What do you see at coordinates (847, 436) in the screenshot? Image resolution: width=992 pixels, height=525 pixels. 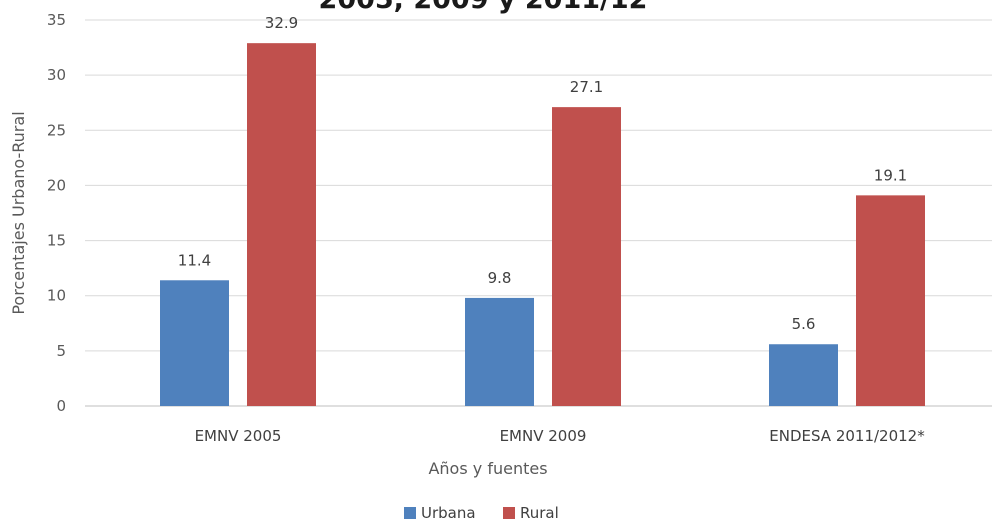 I see `x-category-label: ENDESA 2011/2012*` at bounding box center [847, 436].